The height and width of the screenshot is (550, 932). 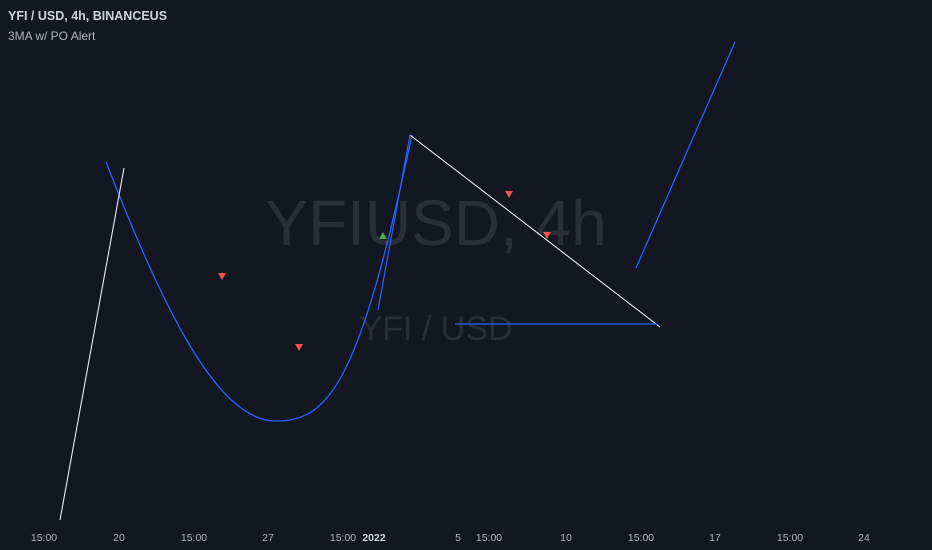 I want to click on watermark-symbol: YFIUSD, 4h, so click(x=435, y=223).